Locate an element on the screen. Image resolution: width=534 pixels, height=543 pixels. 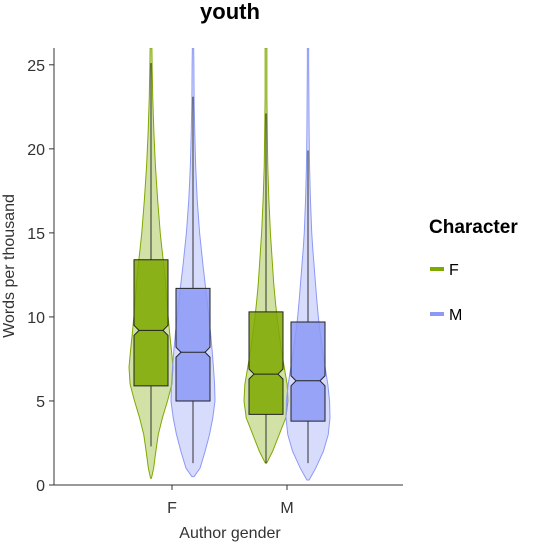
legend-label-M: M is located at coordinates (455, 315).